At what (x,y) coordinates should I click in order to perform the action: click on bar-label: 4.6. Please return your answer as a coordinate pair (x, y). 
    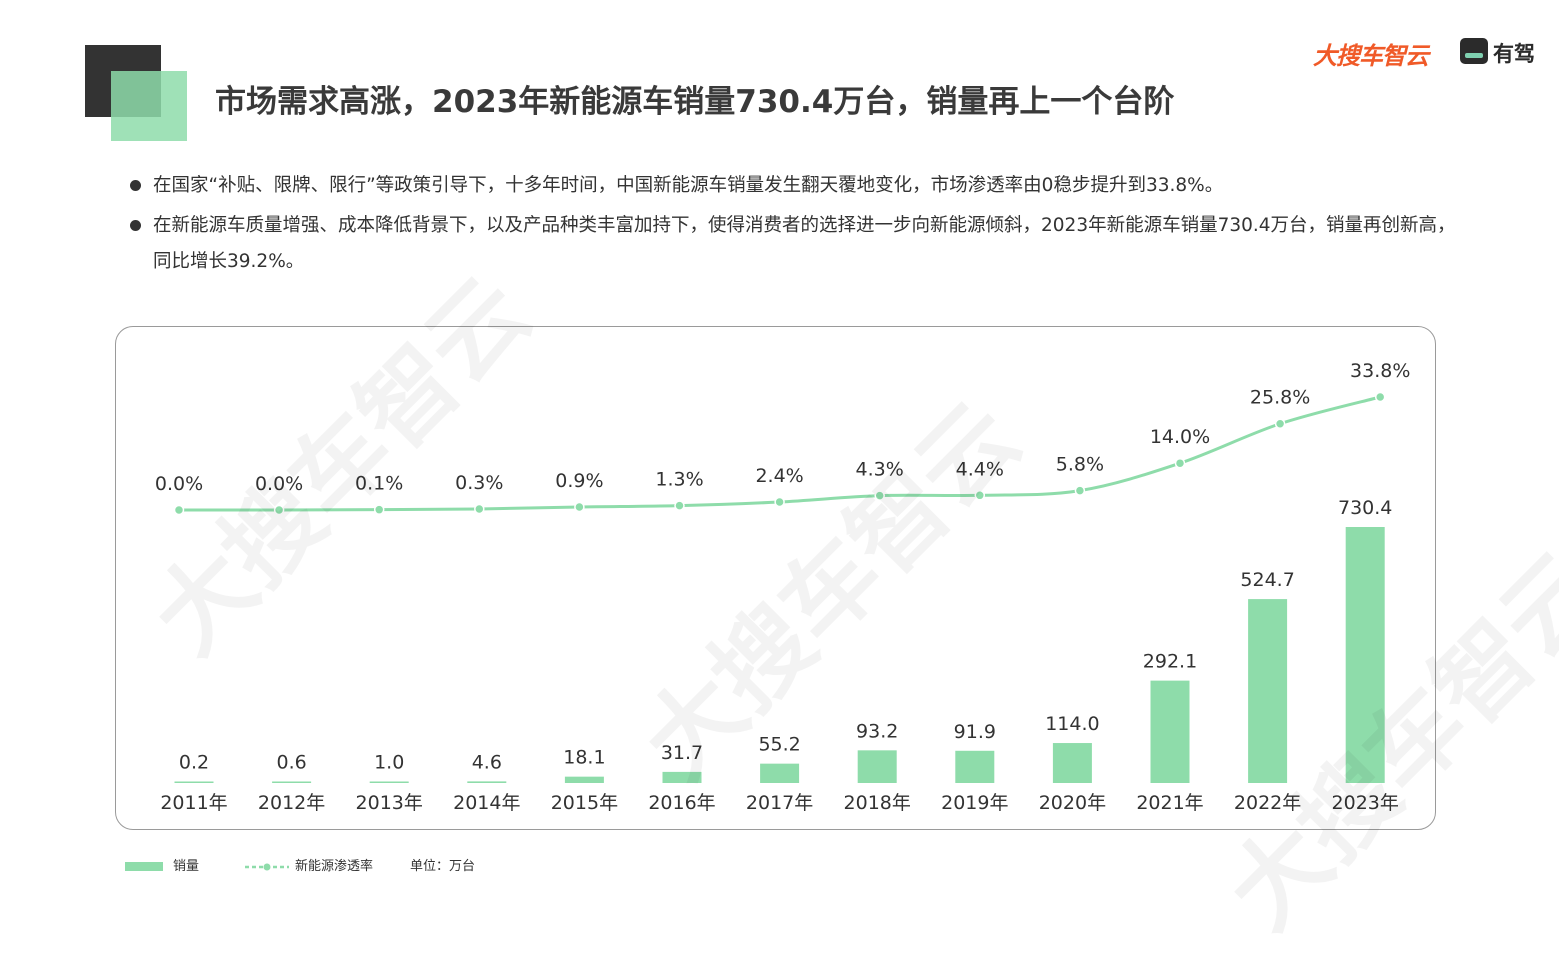
    Looking at the image, I should click on (487, 762).